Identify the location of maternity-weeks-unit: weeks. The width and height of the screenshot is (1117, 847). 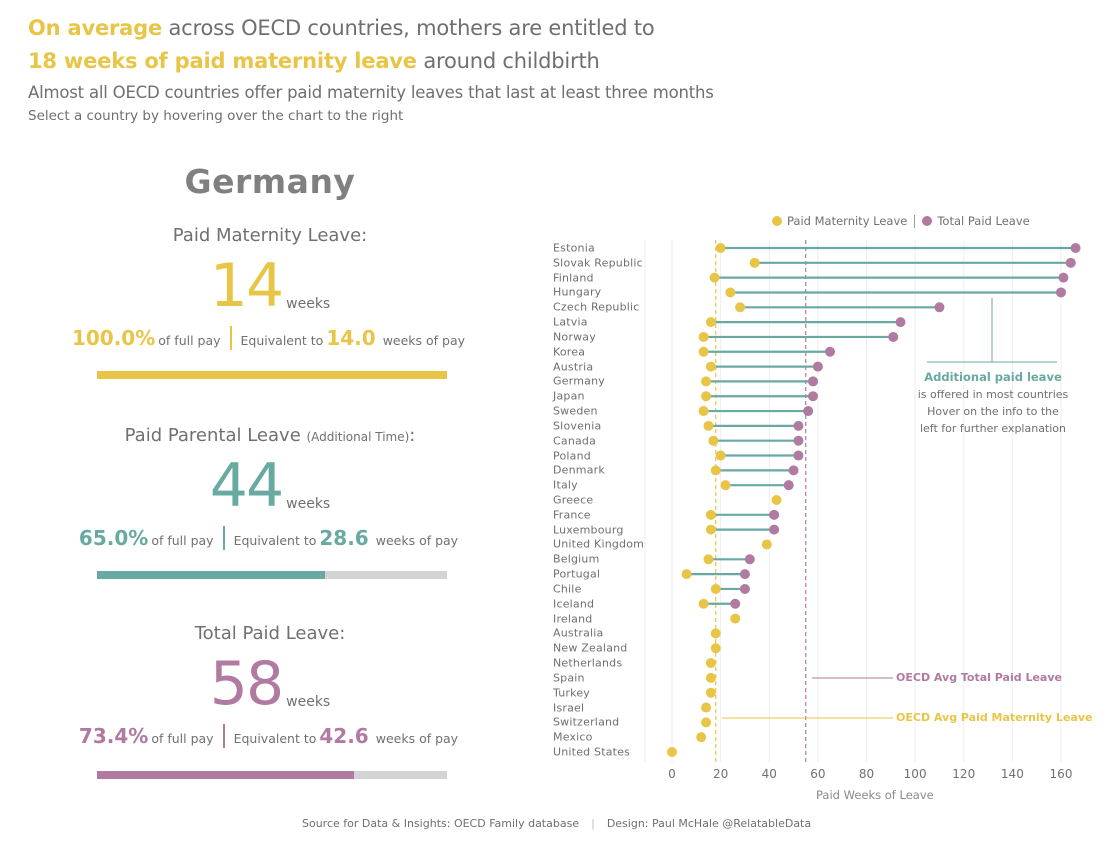
(308, 304).